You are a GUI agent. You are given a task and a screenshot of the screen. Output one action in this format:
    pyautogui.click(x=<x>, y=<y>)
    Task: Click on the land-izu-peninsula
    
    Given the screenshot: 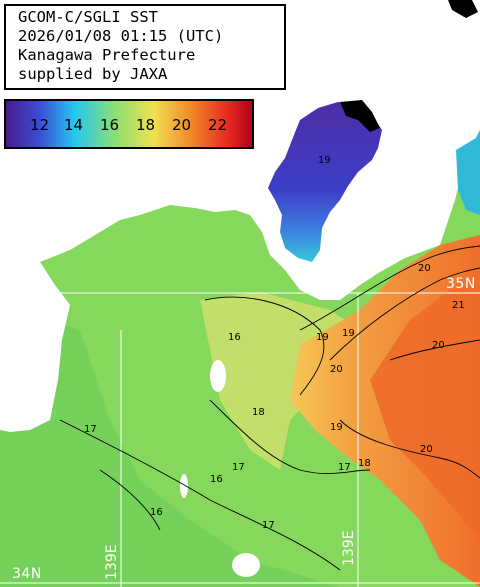 What is the action you would take?
    pyautogui.click(x=35, y=347)
    